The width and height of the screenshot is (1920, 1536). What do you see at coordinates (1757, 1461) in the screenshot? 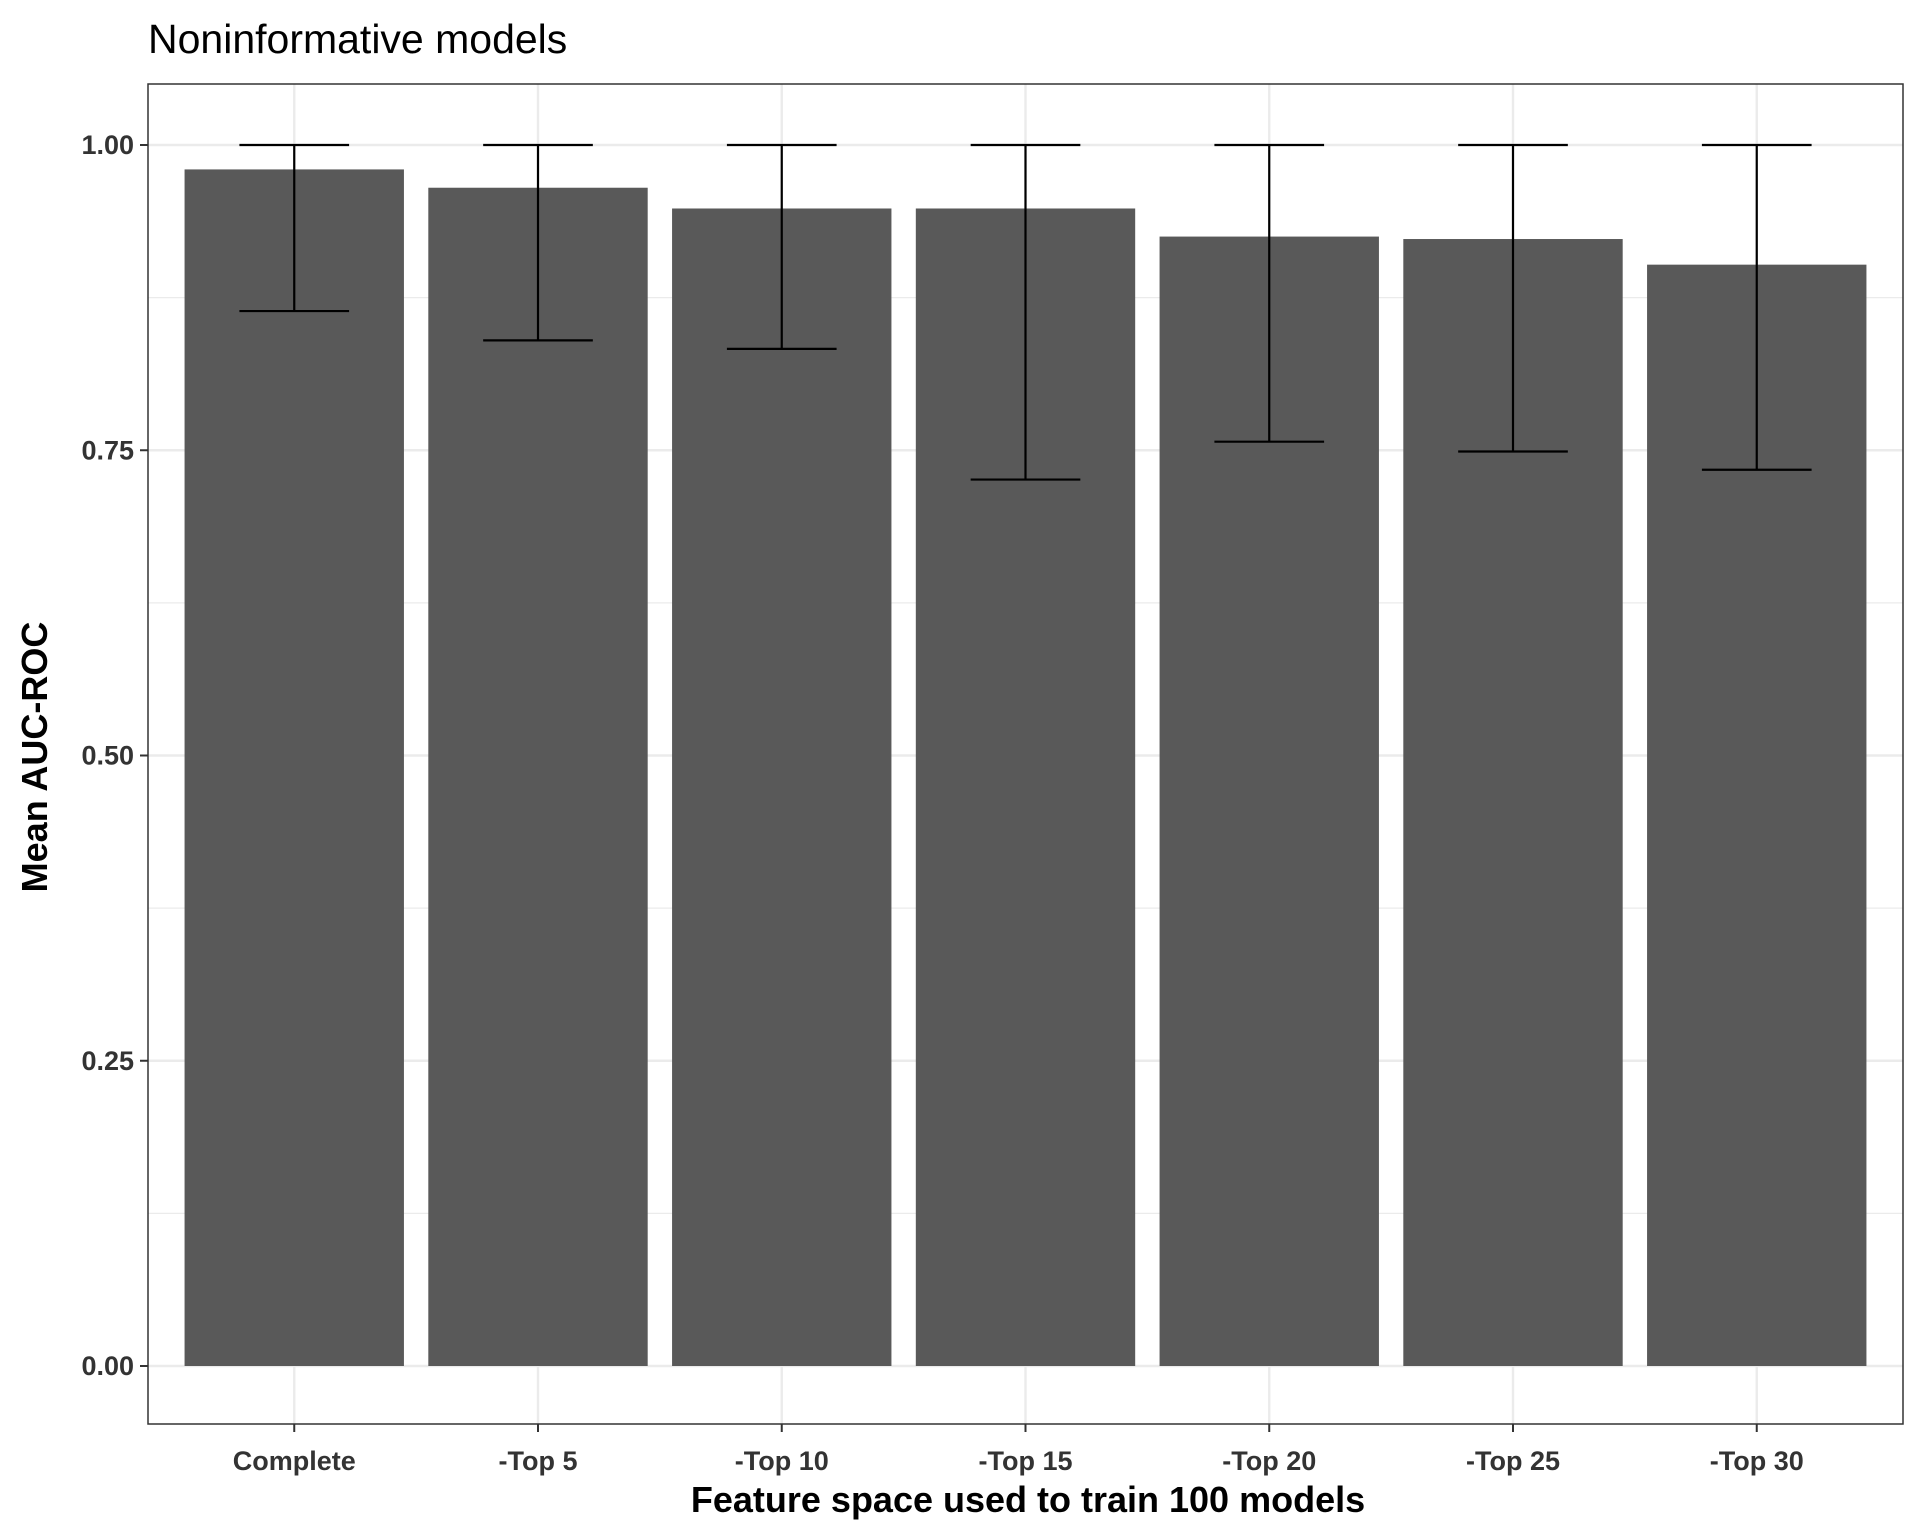
I see `x-tick-label: -Top 30` at bounding box center [1757, 1461].